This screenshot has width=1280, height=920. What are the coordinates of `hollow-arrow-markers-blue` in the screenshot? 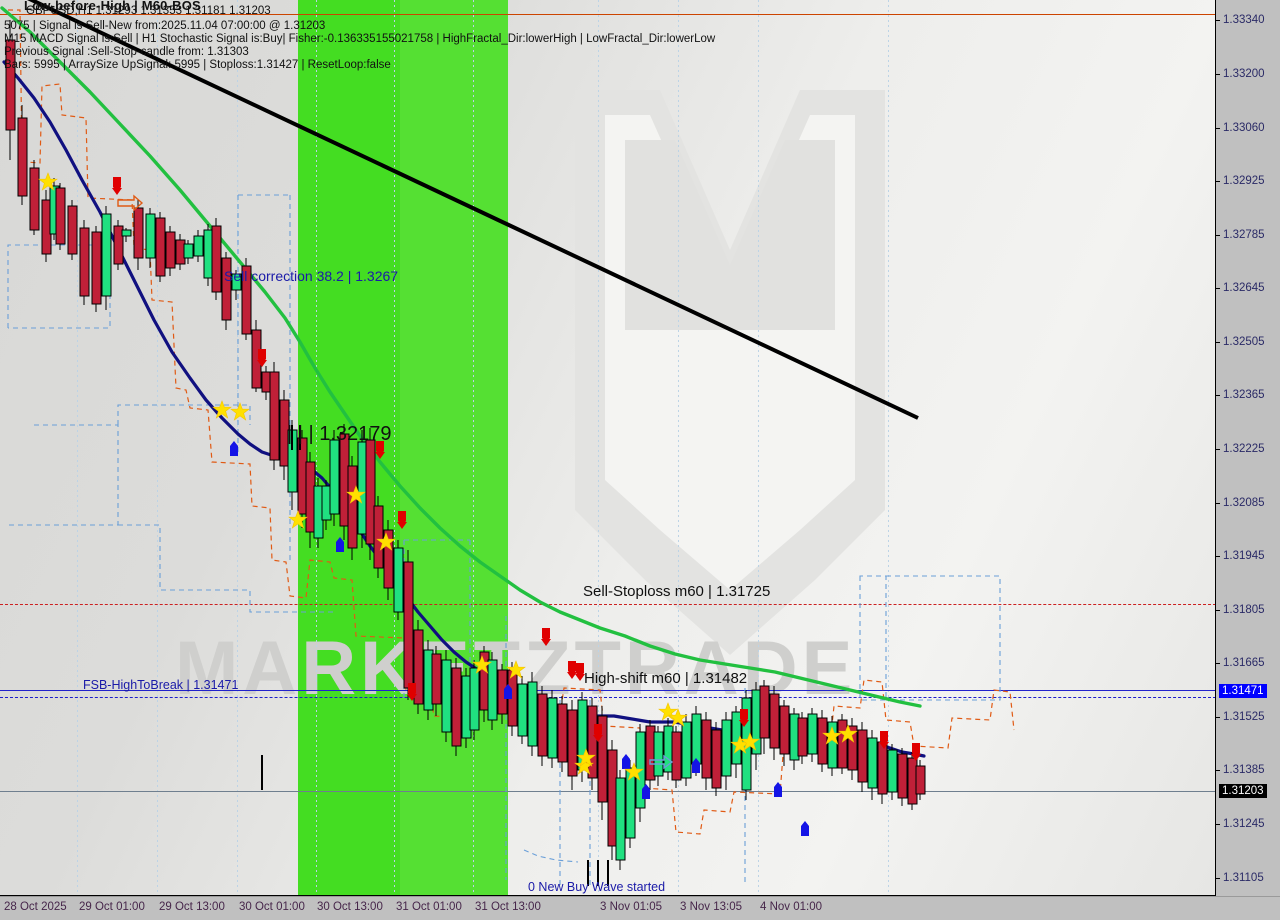 It's located at (661, 762).